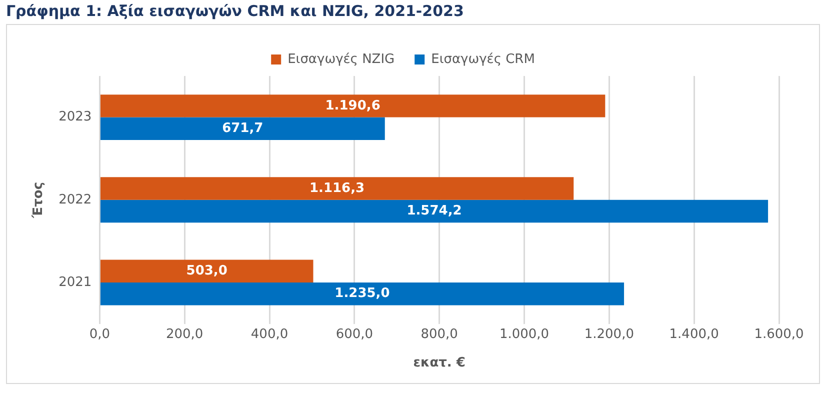  I want to click on chart-title: Γράφημα 1: Αξία εισαγωγών CRM και NZIG, 2021-2023, so click(235, 11).